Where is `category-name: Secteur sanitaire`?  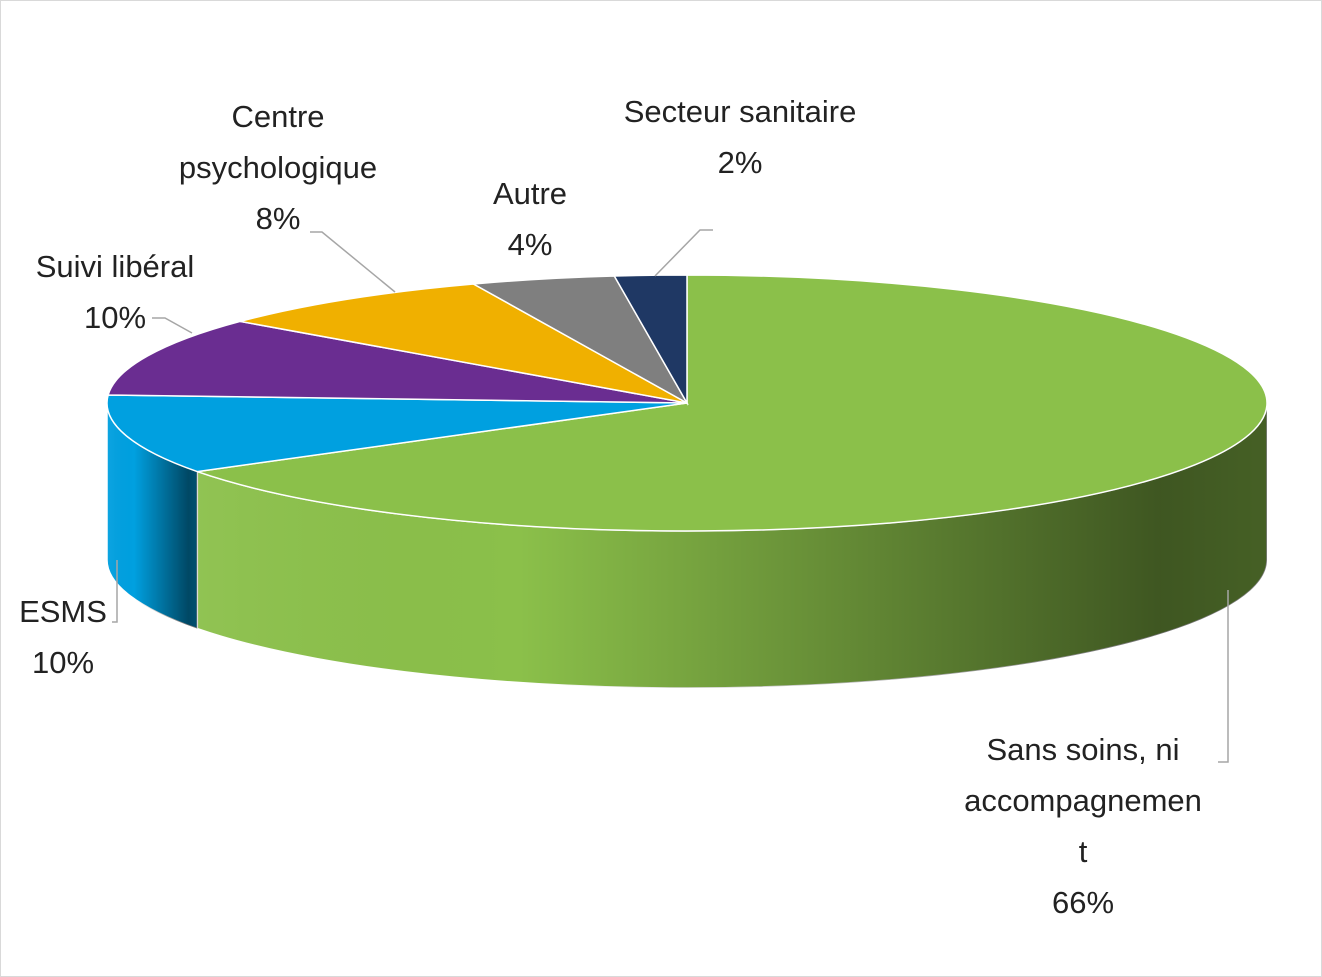
category-name: Secteur sanitaire is located at coordinates (740, 111).